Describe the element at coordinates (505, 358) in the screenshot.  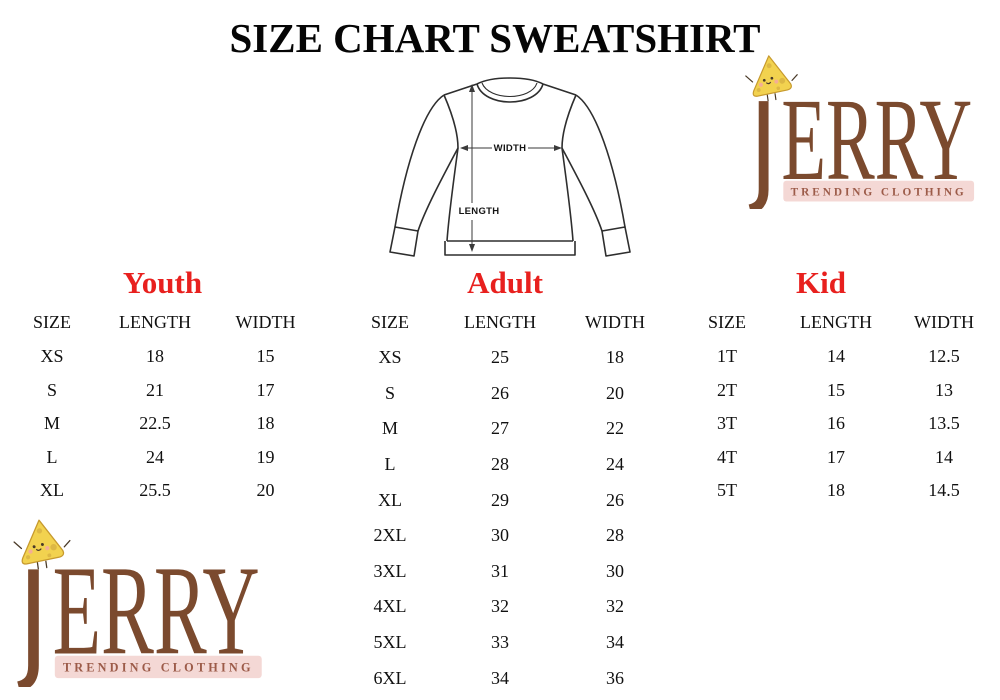
I see `table-row: XS 25 18` at that location.